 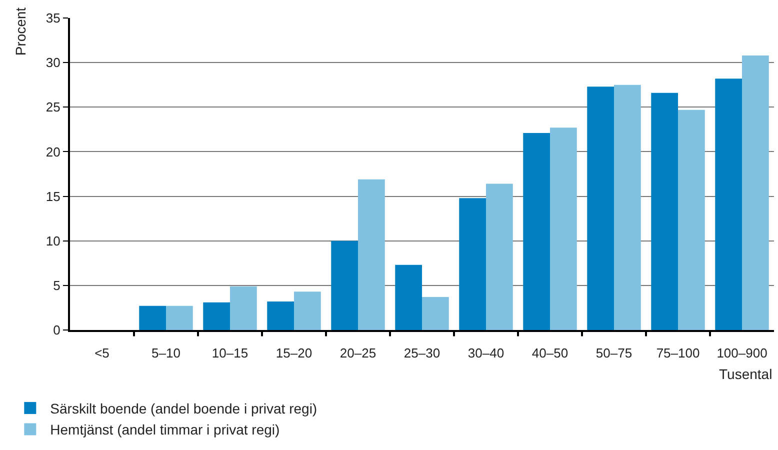 I want to click on y-tick-label: 15, so click(x=53, y=196).